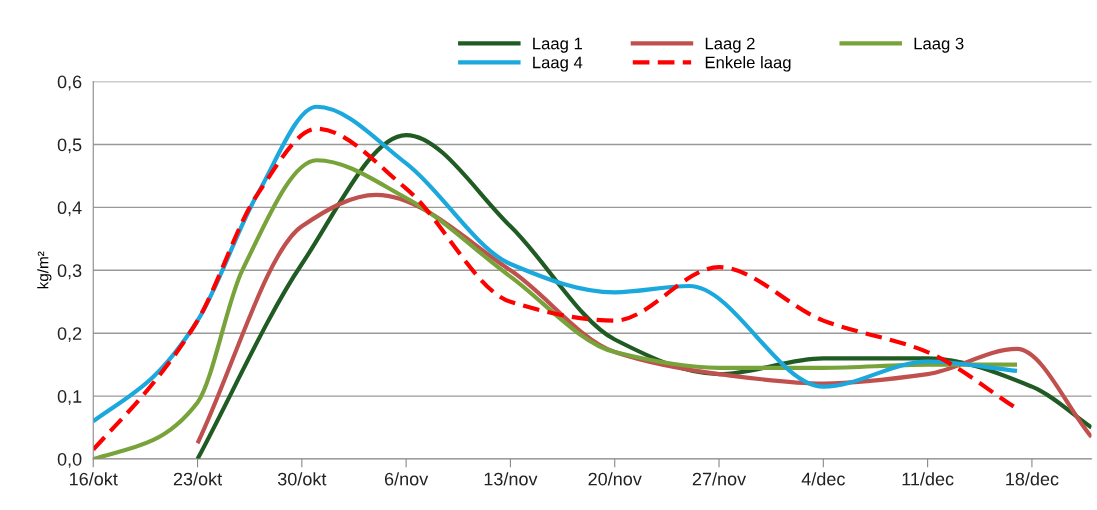 The image size is (1097, 510). What do you see at coordinates (44, 270) in the screenshot?
I see `y-axis-title: kg/m²` at bounding box center [44, 270].